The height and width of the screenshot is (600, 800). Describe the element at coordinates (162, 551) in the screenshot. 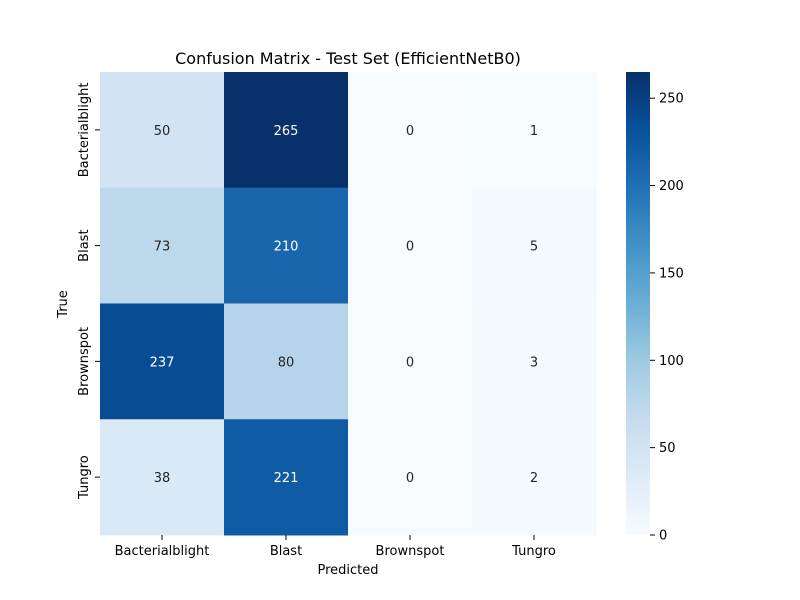

I see `x-tick-label: Bacterialblight` at that location.